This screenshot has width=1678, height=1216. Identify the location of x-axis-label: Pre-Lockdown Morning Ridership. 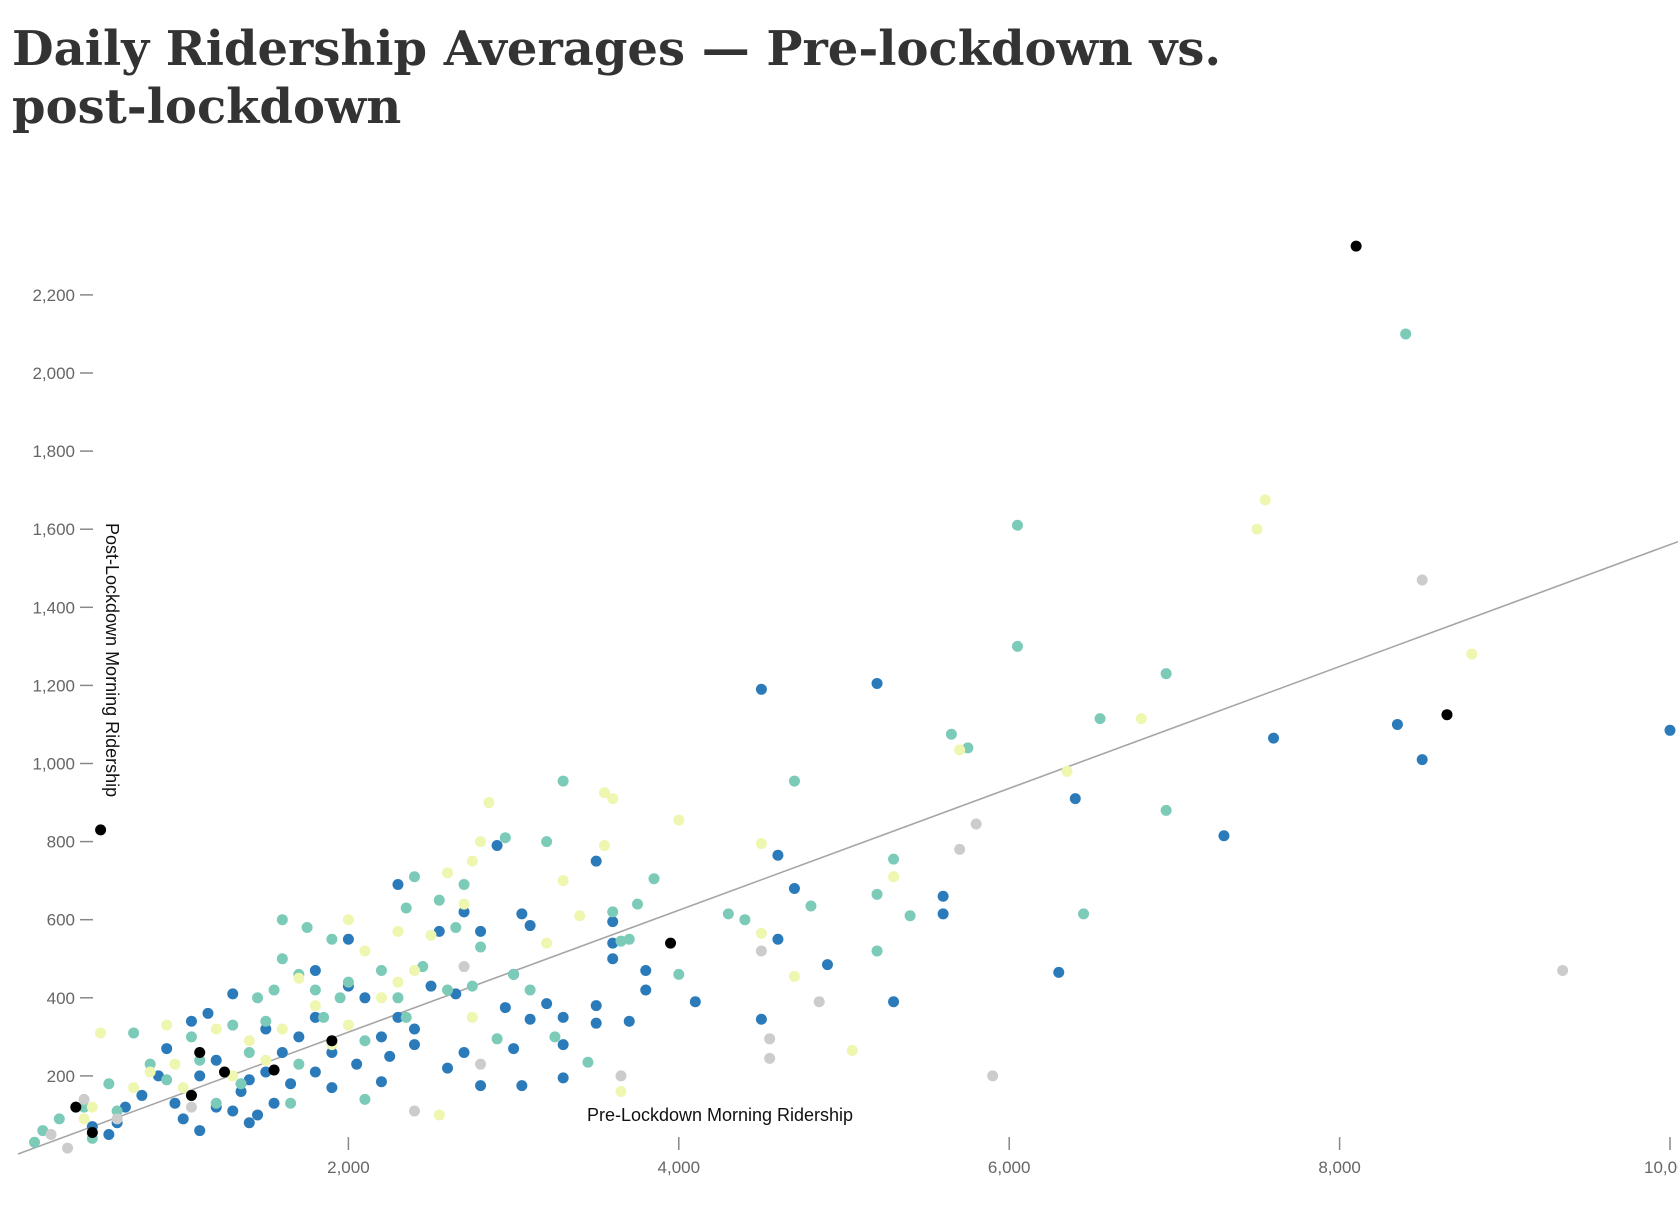
(720, 1115).